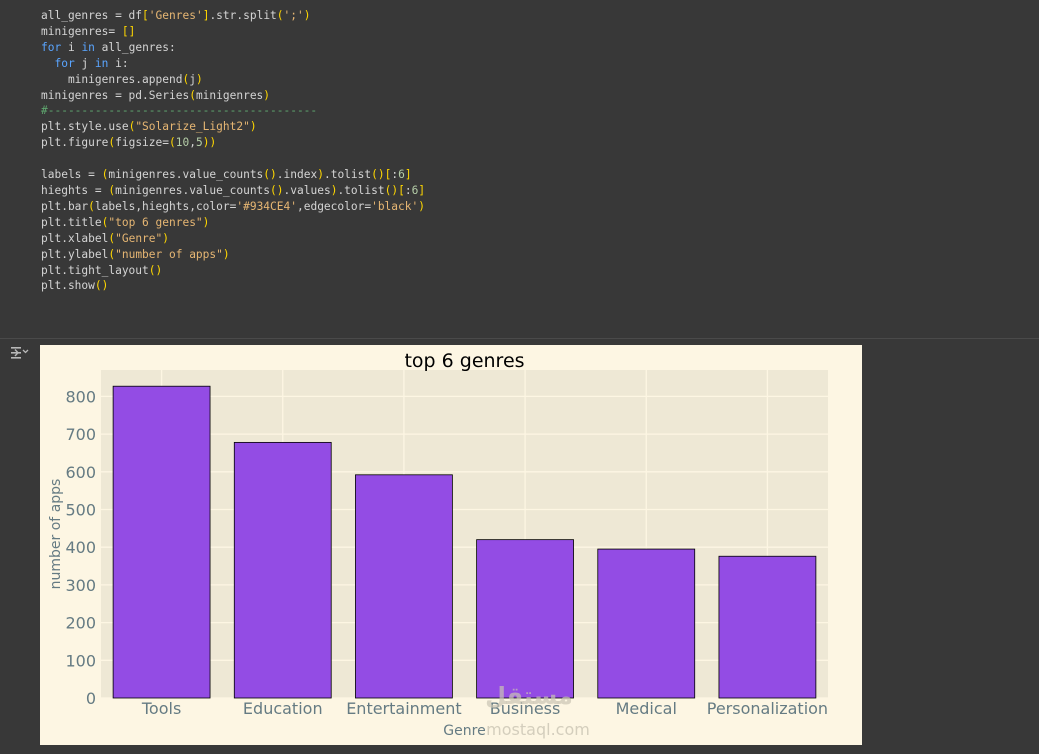 The height and width of the screenshot is (754, 1039). What do you see at coordinates (80, 472) in the screenshot?
I see `y-tick-label: 600` at bounding box center [80, 472].